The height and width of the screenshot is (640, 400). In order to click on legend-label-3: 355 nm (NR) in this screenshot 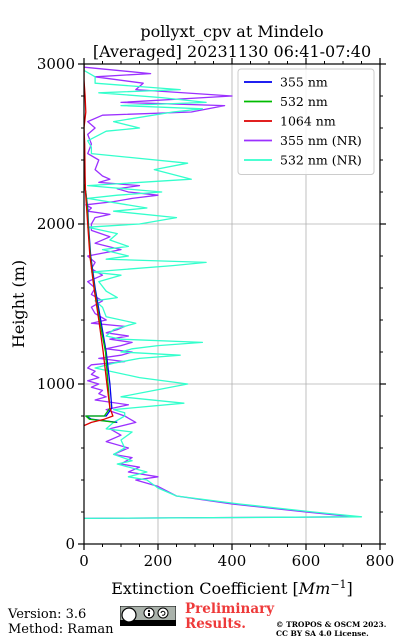, I will do `click(321, 140)`.